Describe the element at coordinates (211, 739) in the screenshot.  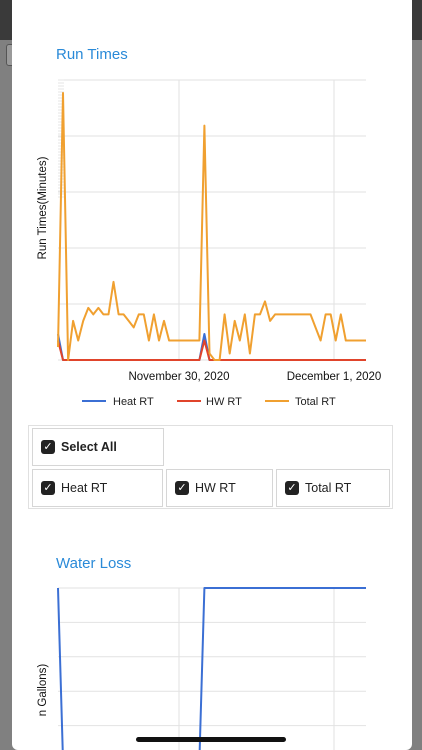
I see `home-indicator` at that location.